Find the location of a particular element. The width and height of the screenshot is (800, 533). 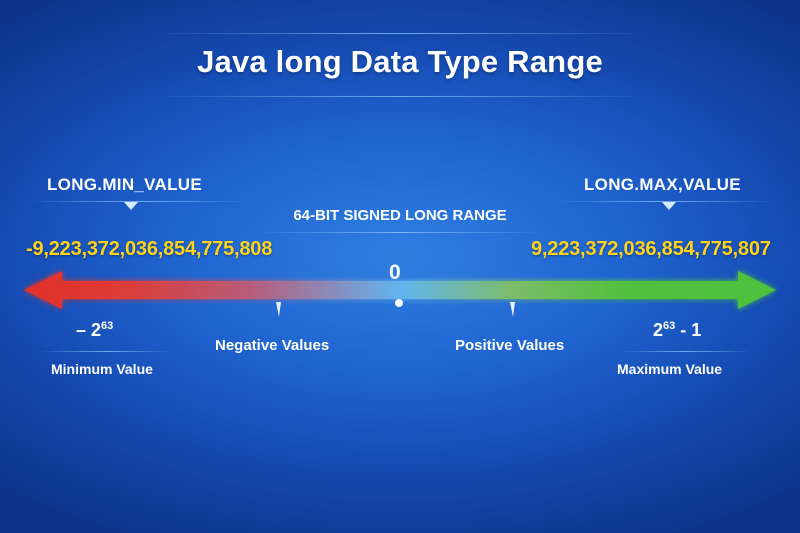

negative-tick is located at coordinates (278, 309).